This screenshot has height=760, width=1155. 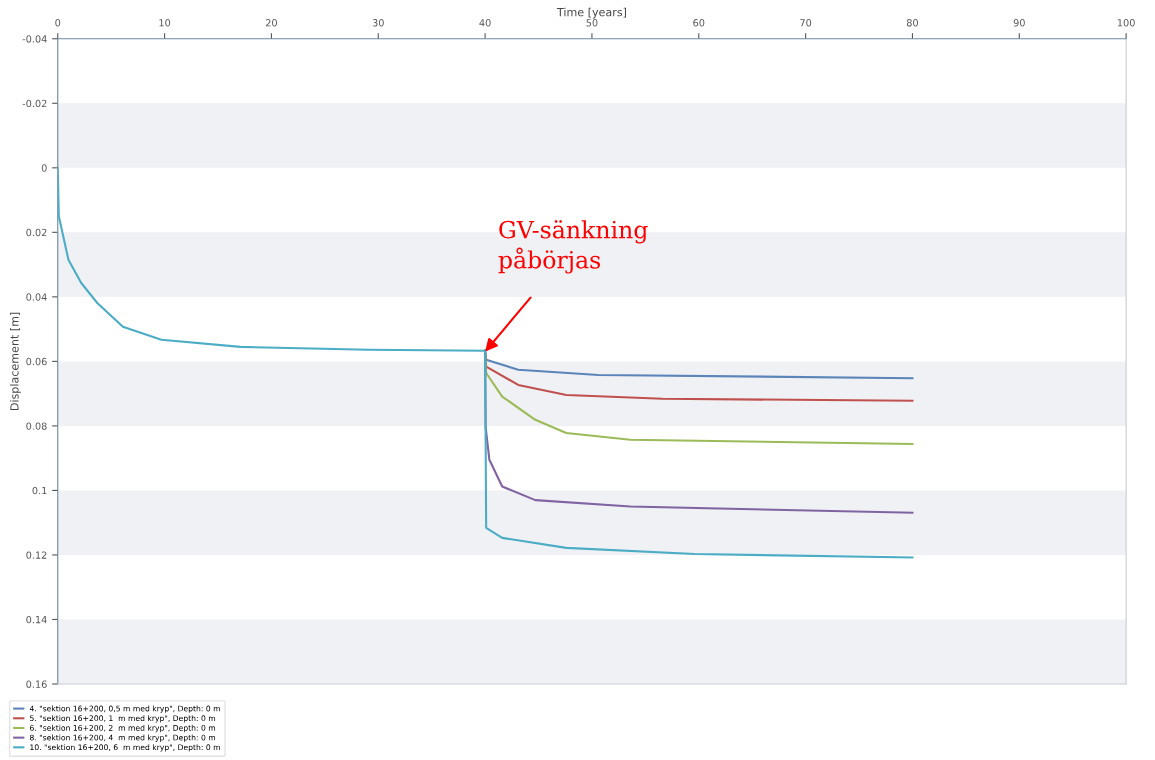 What do you see at coordinates (271, 23) in the screenshot?
I see `x-tick-label: 20` at bounding box center [271, 23].